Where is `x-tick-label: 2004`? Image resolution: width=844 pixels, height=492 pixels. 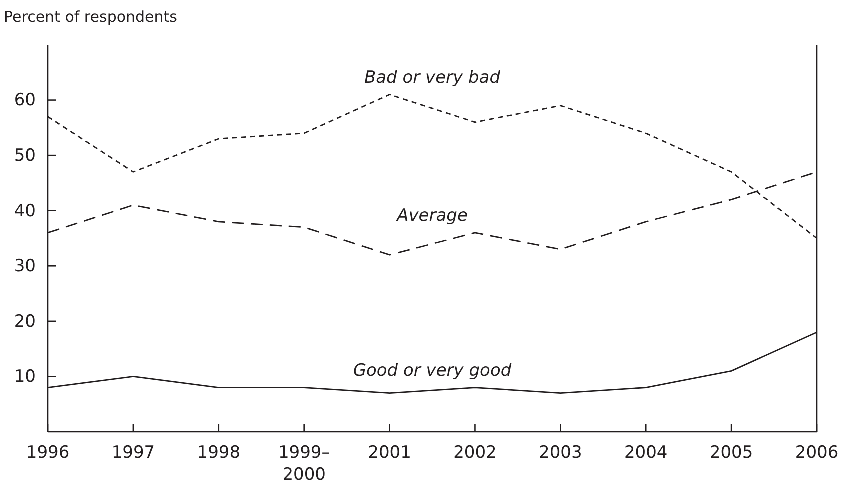 x-tick-label: 2004 is located at coordinates (646, 453).